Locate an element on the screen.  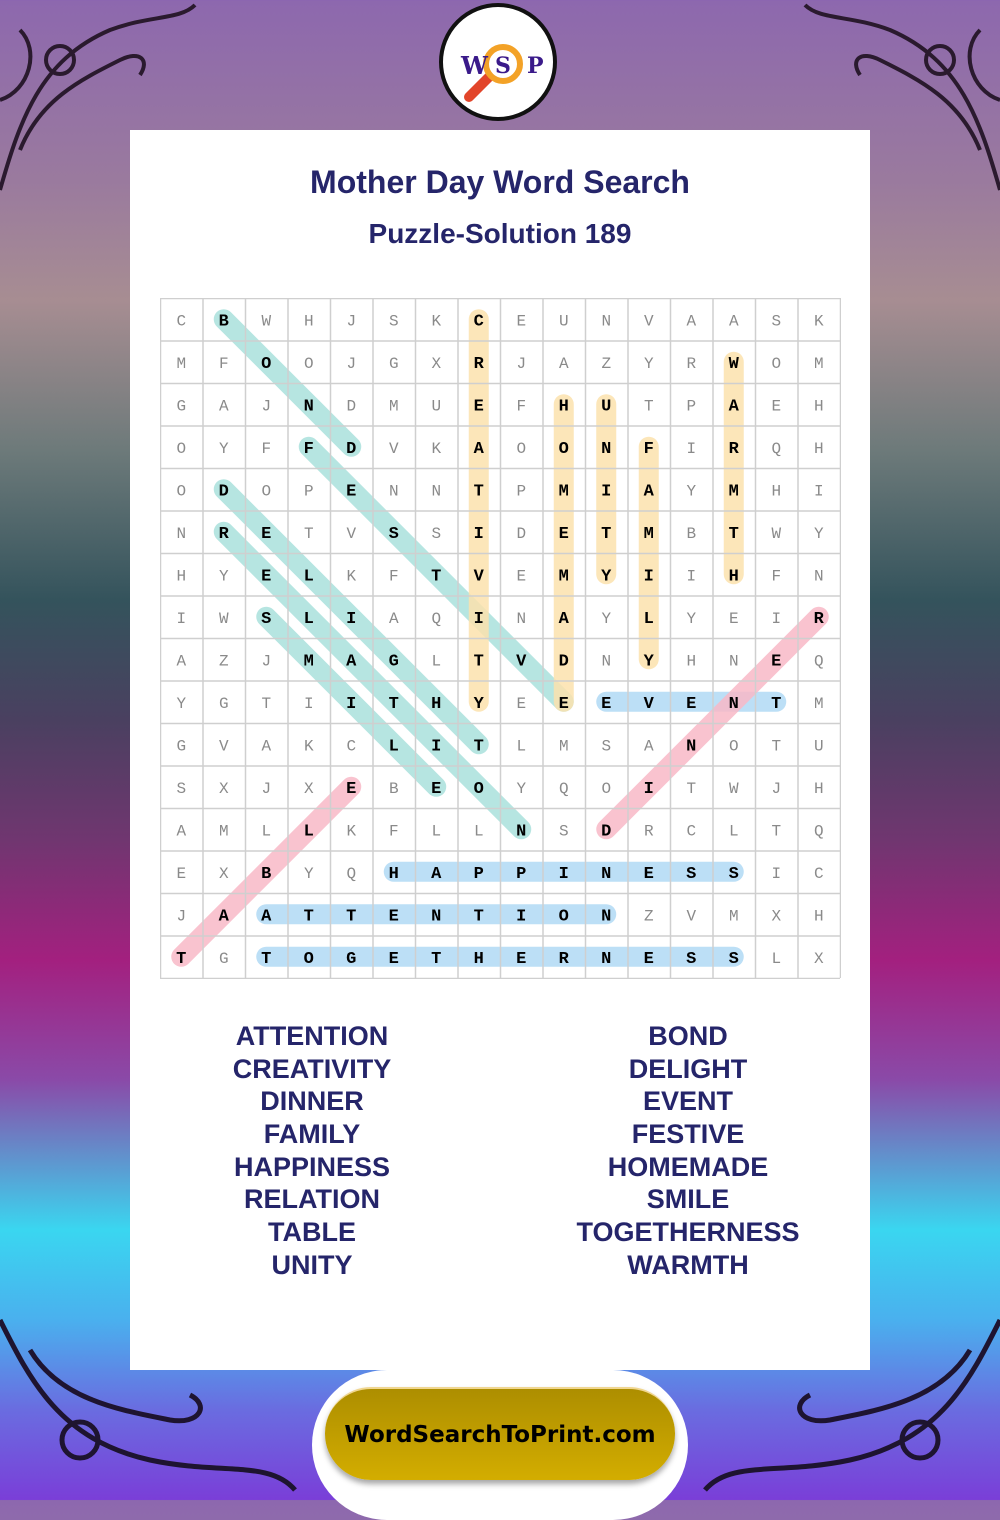
grid-cell-letter: P is located at coordinates (521, 491).